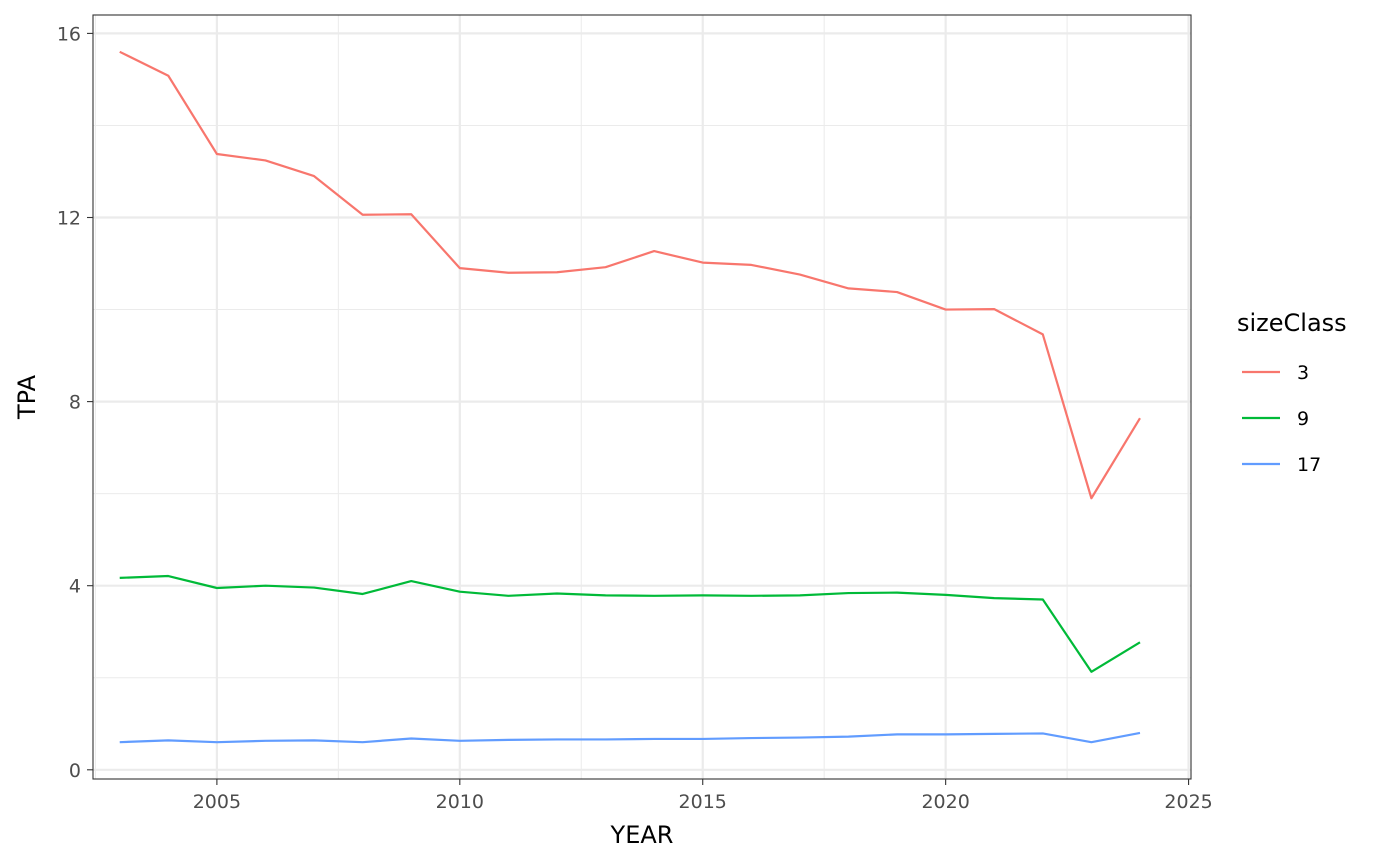 Image resolution: width=1400 pixels, height=865 pixels. I want to click on x-axis: 2005 2010 2015 2020 2025, so click(703, 796).